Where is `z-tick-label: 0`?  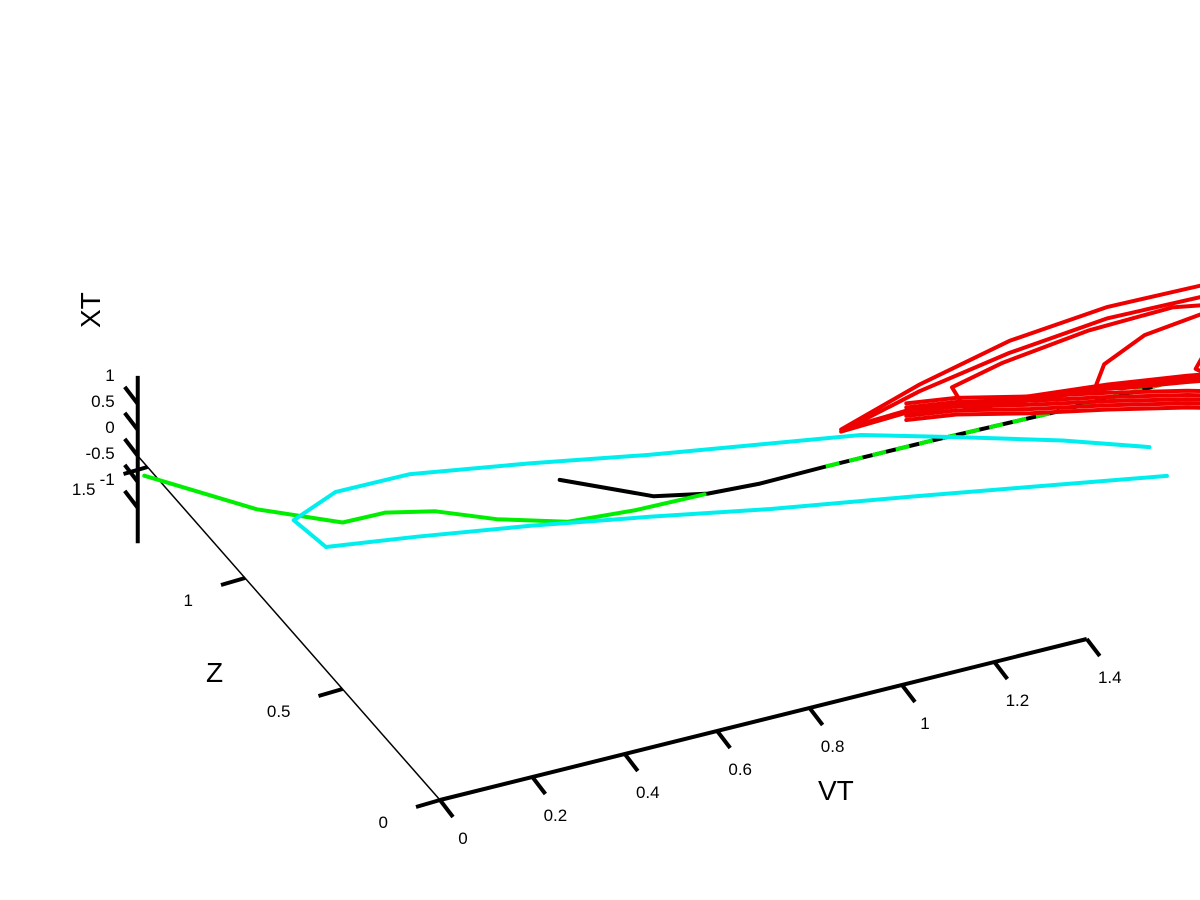
z-tick-label: 0 is located at coordinates (383, 822).